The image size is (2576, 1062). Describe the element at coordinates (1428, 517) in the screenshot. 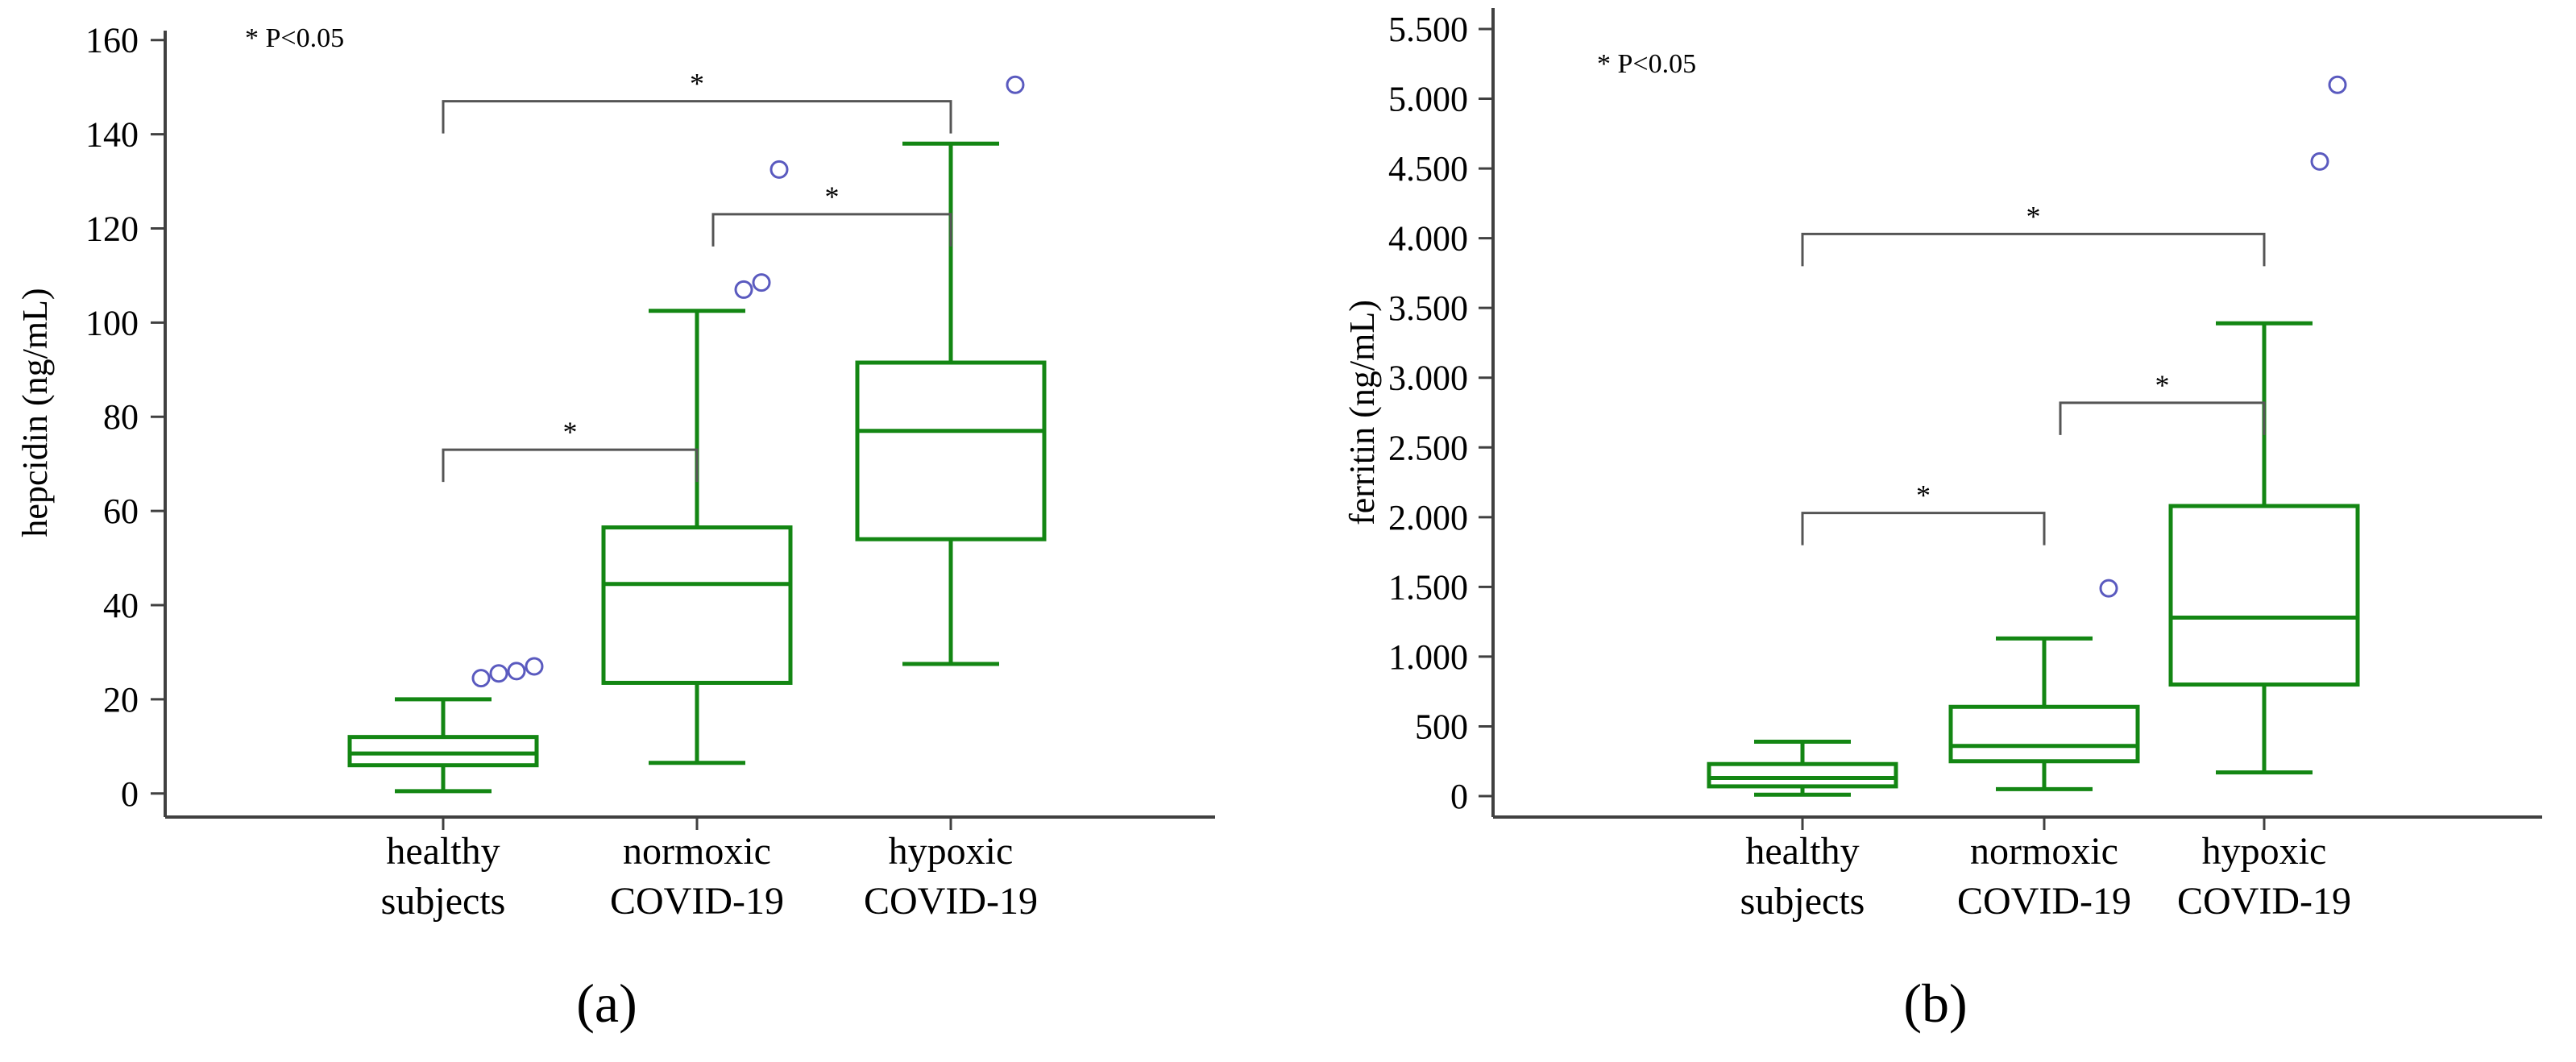

I see `y-tick-label: 2.000` at that location.